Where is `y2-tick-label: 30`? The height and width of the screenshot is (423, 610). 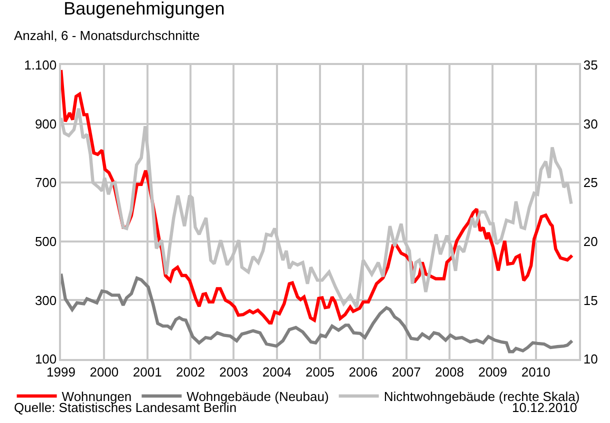
y2-tick-label: 30 is located at coordinates (590, 124).